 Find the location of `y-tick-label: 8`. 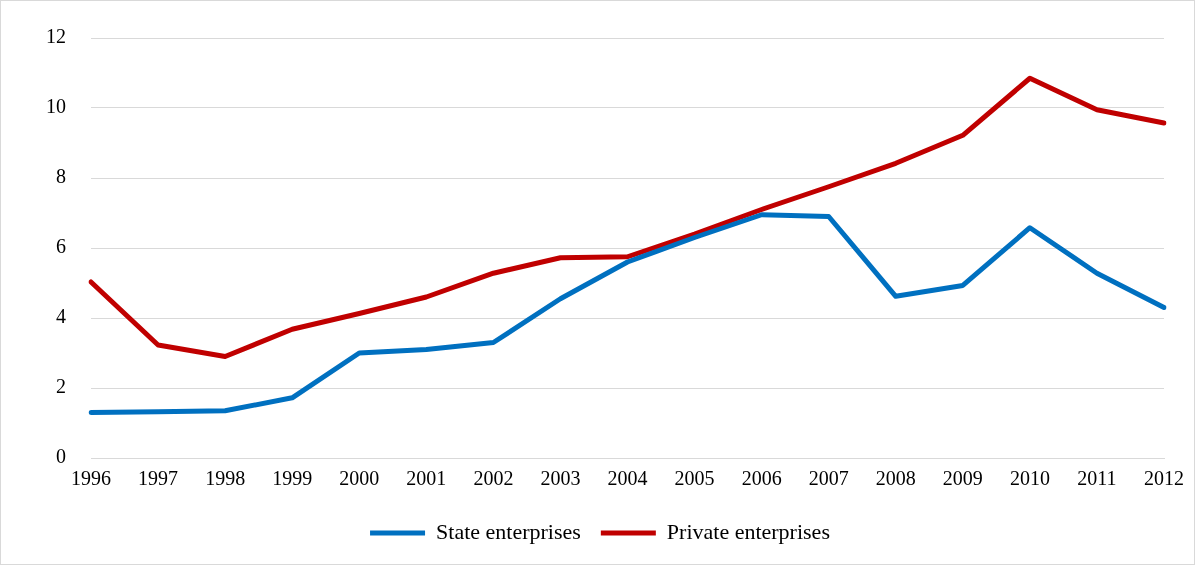

y-tick-label: 8 is located at coordinates (61, 176).